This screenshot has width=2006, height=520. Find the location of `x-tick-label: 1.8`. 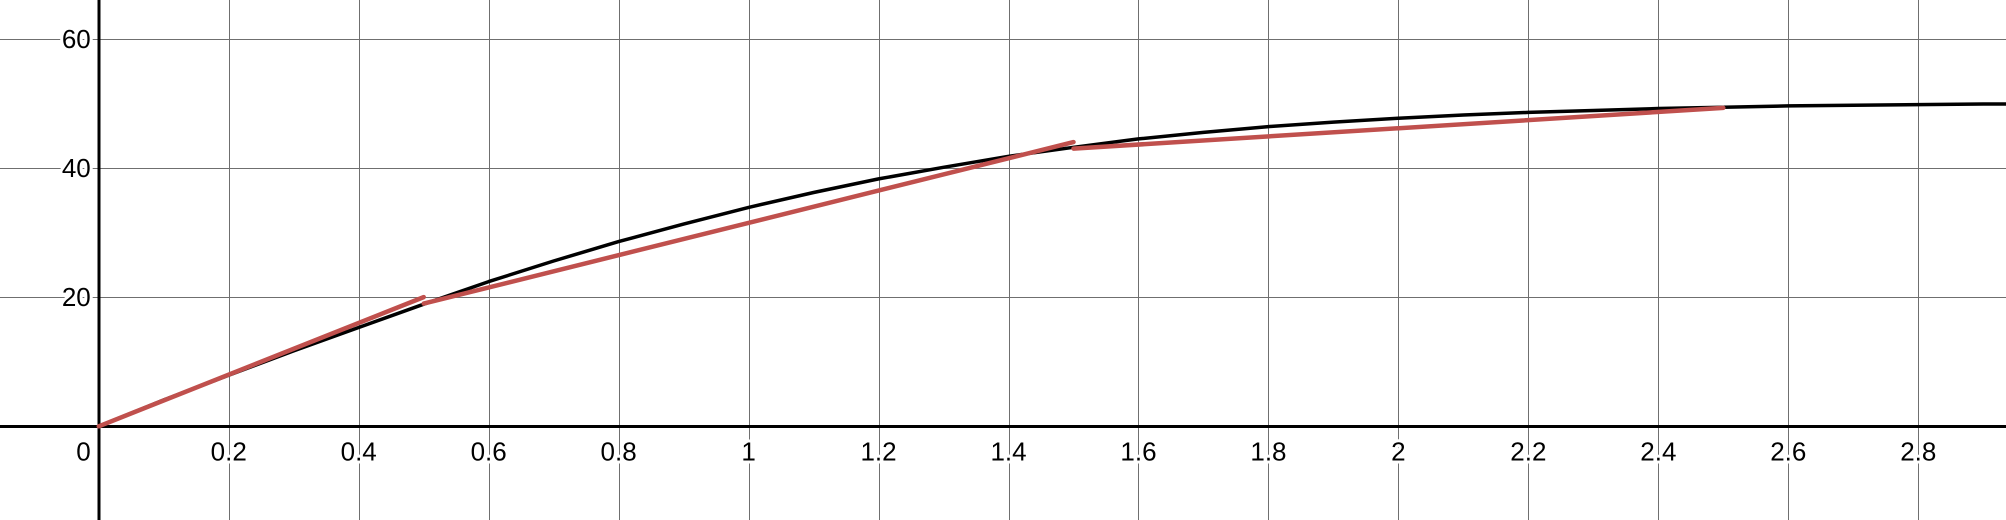

x-tick-label: 1.8 is located at coordinates (1268, 451).